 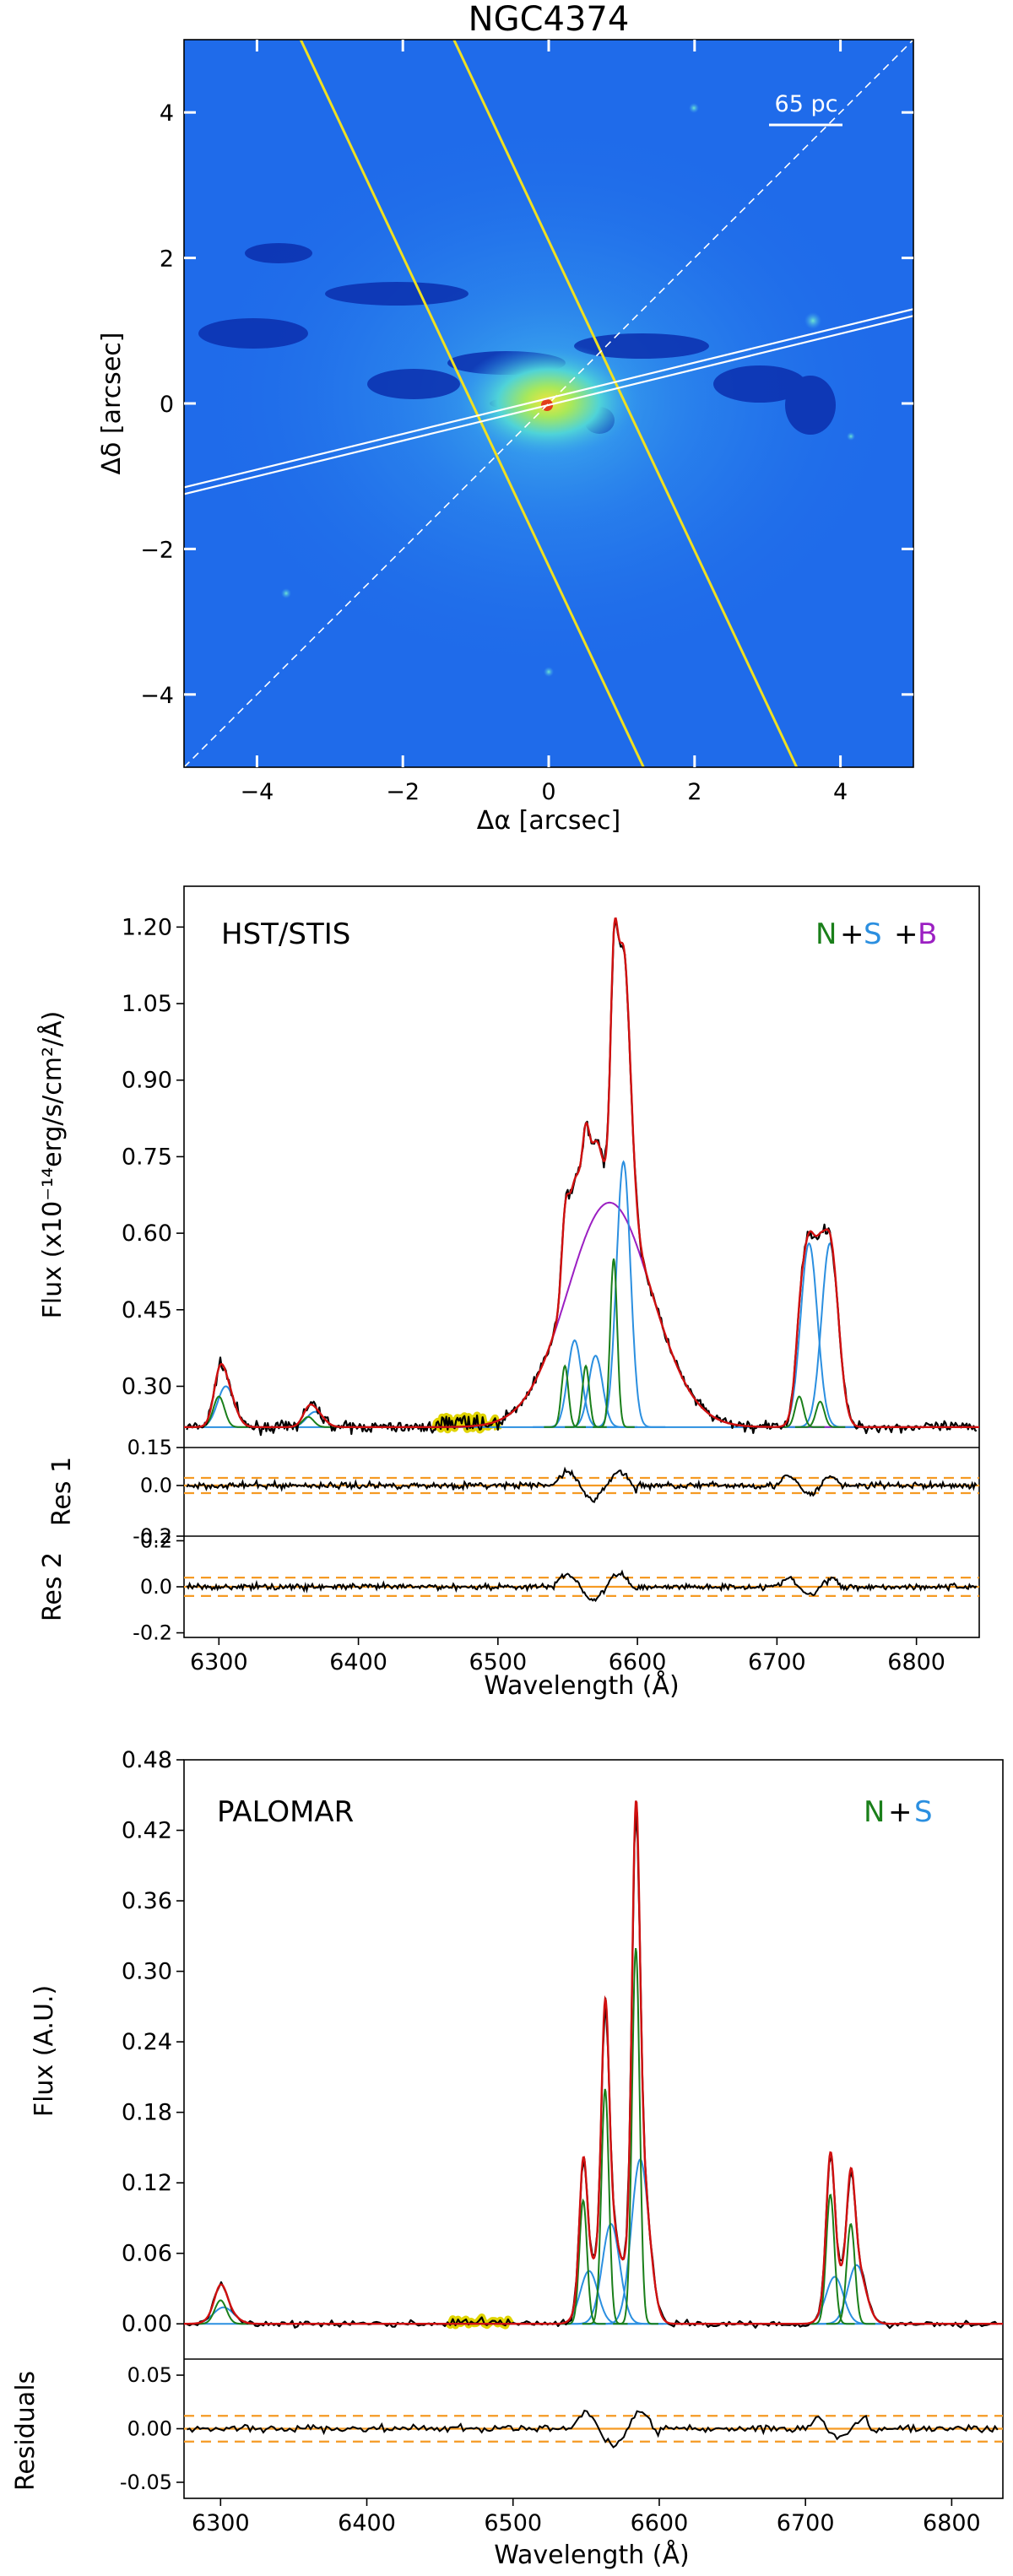 What do you see at coordinates (581, 1685) in the screenshot?
I see `stis-x-axis-label: Wavelength (Å)` at bounding box center [581, 1685].